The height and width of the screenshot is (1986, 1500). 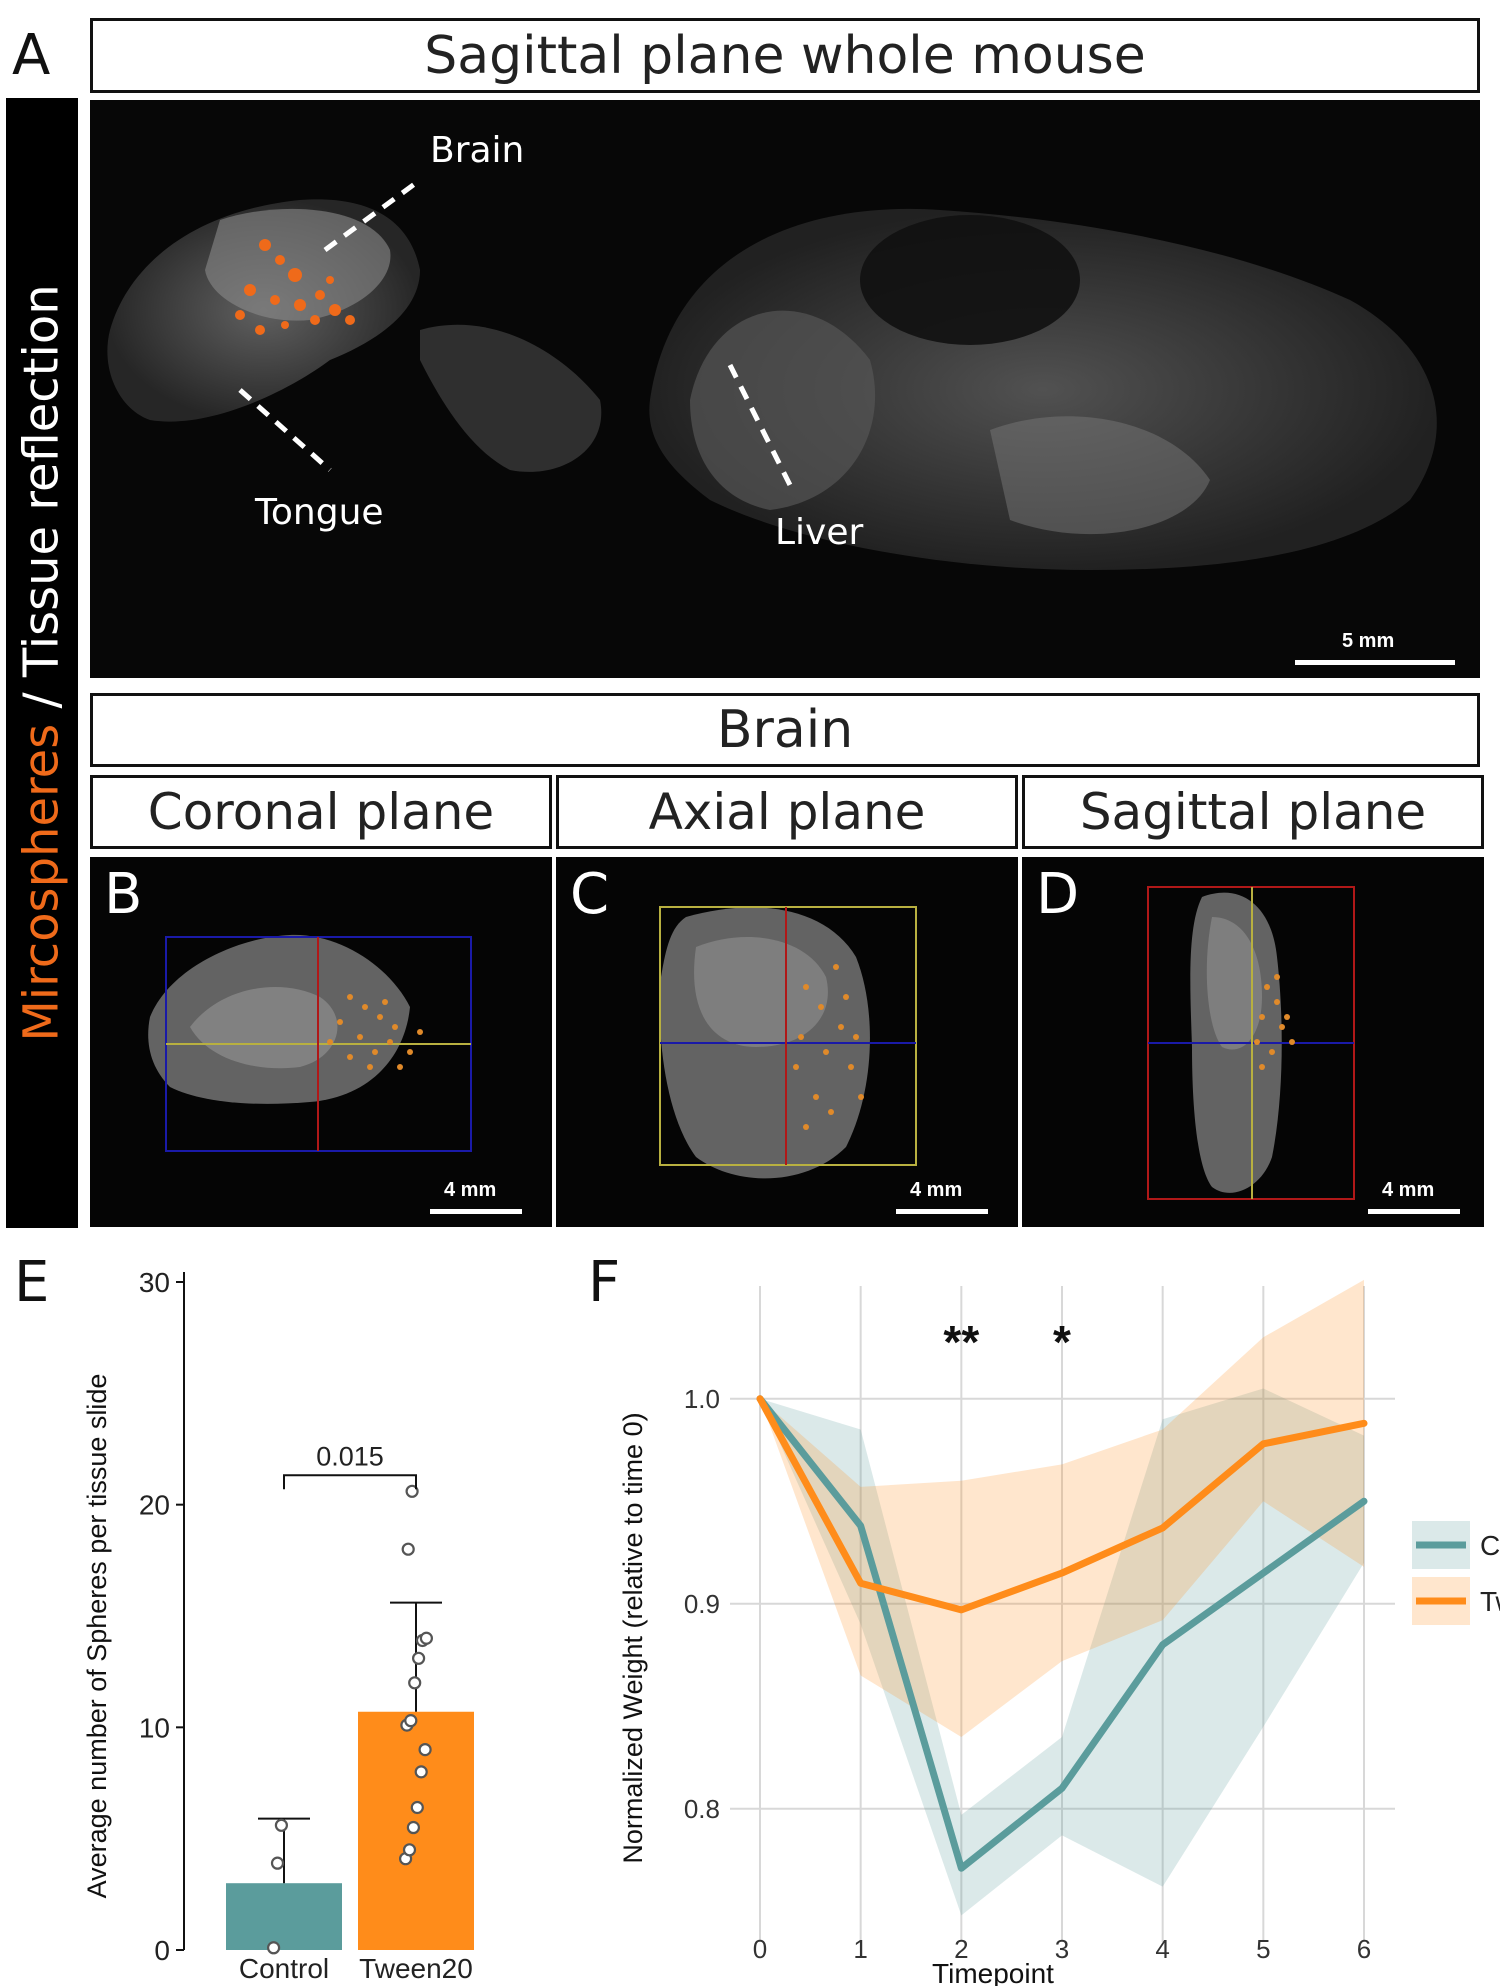 What do you see at coordinates (819, 532) in the screenshot?
I see `label-liver: Liver` at bounding box center [819, 532].